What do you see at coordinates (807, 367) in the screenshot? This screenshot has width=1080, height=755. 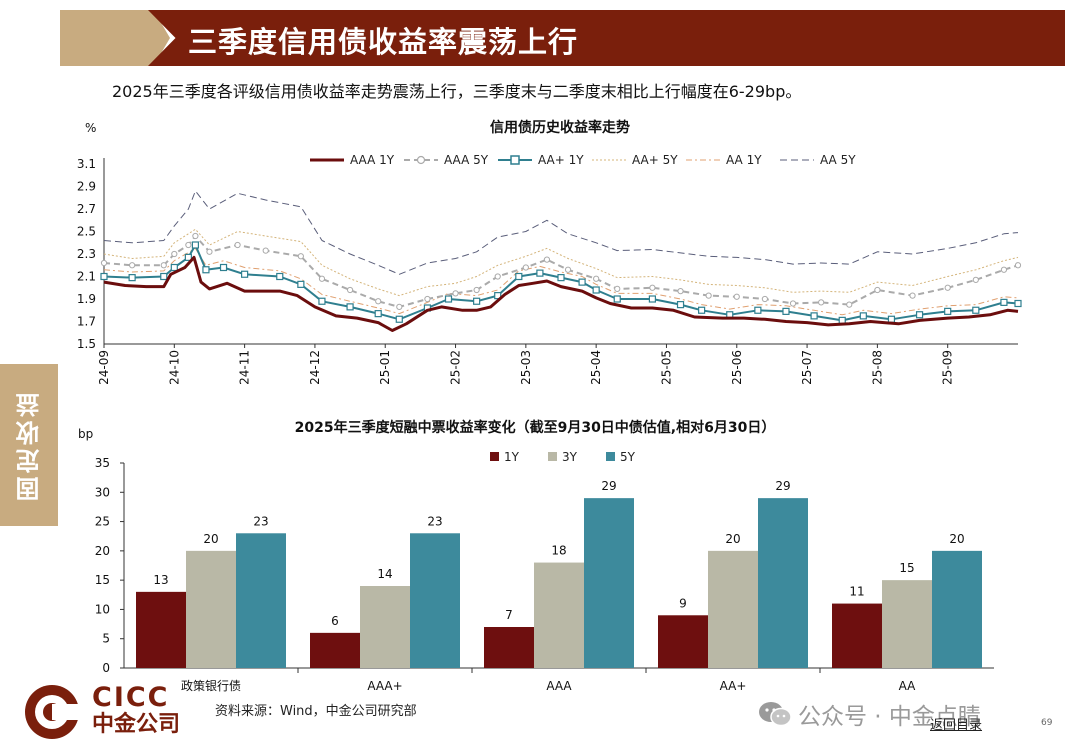 I see `x-tick-label: 25-07` at bounding box center [807, 367].